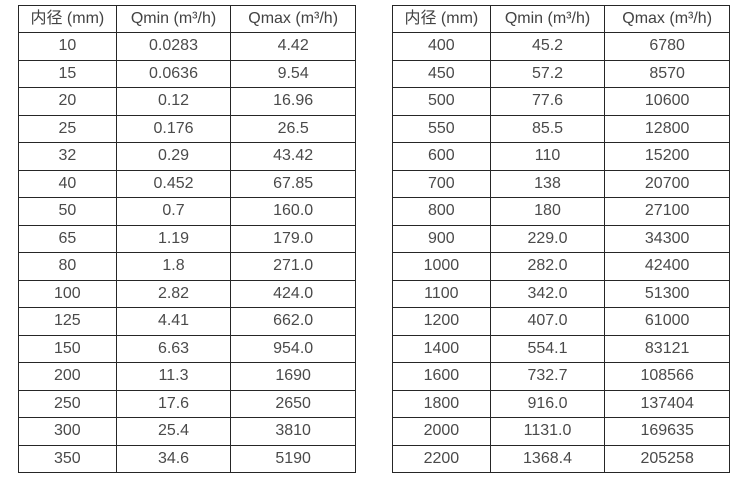 Image resolution: width=750 pixels, height=483 pixels. I want to click on table-cell: 282.0, so click(547, 266).